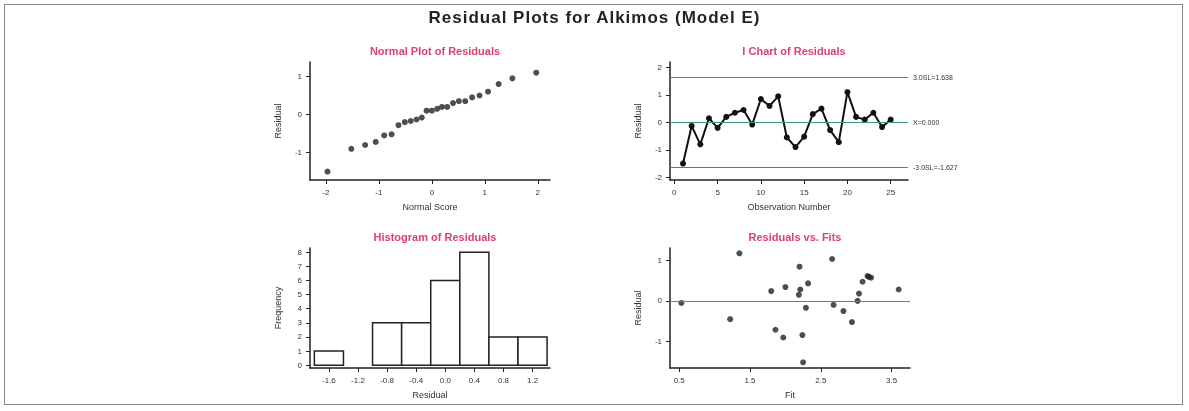 This screenshot has width=1189, height=411. What do you see at coordinates (485, 192) in the screenshot?
I see `x-tick-label: 1` at bounding box center [485, 192].